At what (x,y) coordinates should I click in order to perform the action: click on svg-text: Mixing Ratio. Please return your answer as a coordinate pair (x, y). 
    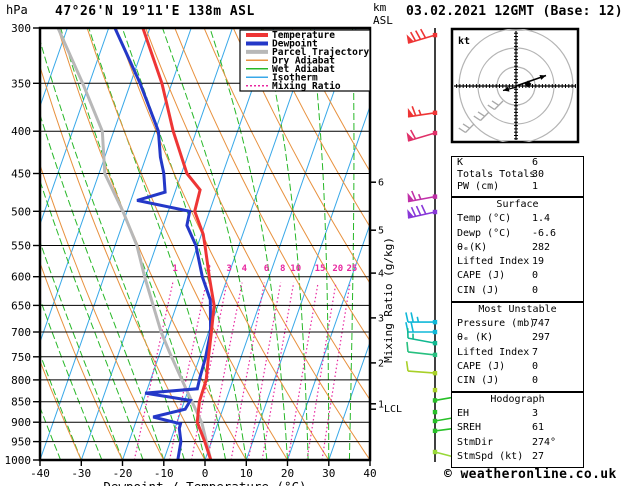
    Looking at the image, I should click on (306, 86).